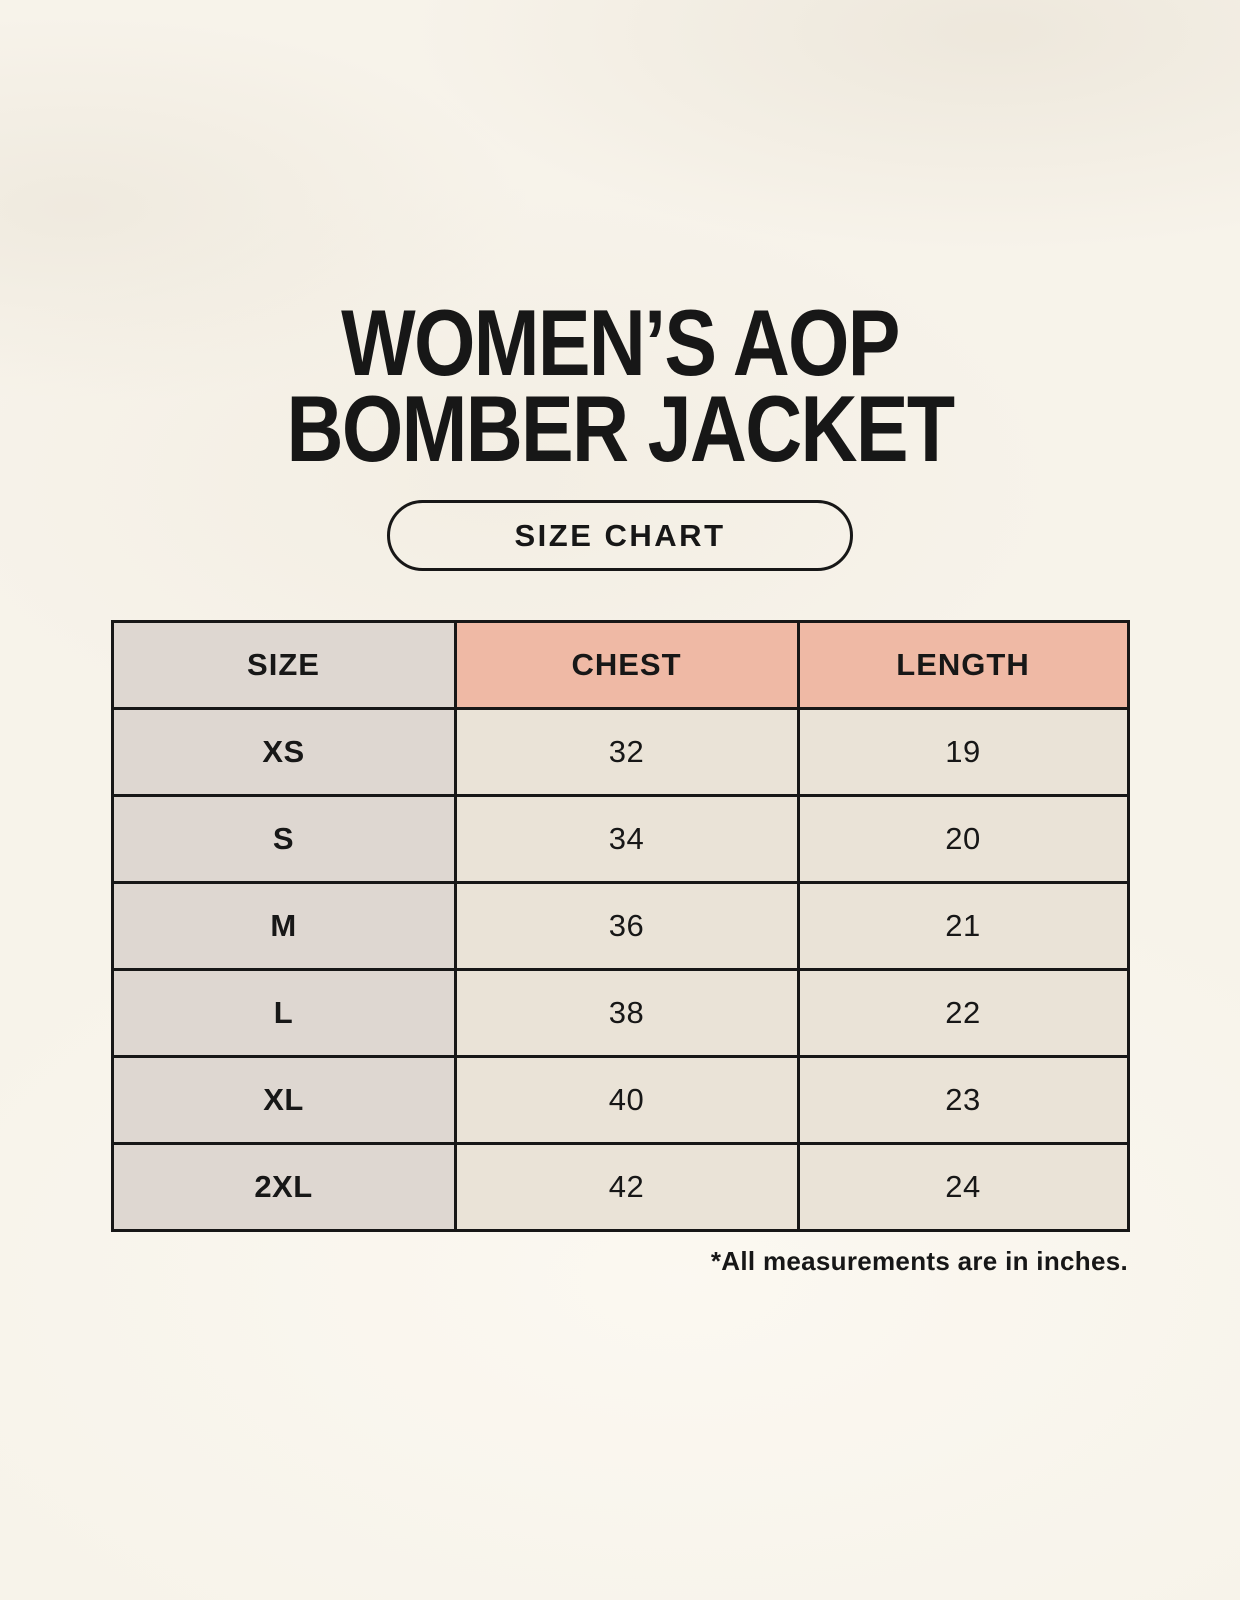  I want to click on table-header-row: SIZE CHEST LENGTH, so click(620, 665).